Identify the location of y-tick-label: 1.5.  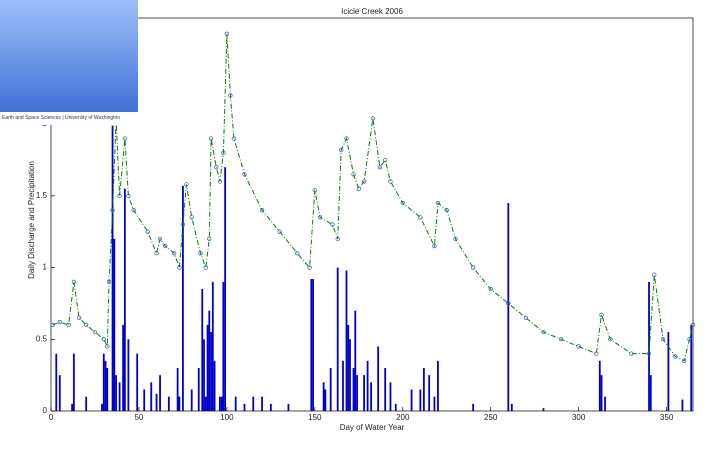
(42, 195).